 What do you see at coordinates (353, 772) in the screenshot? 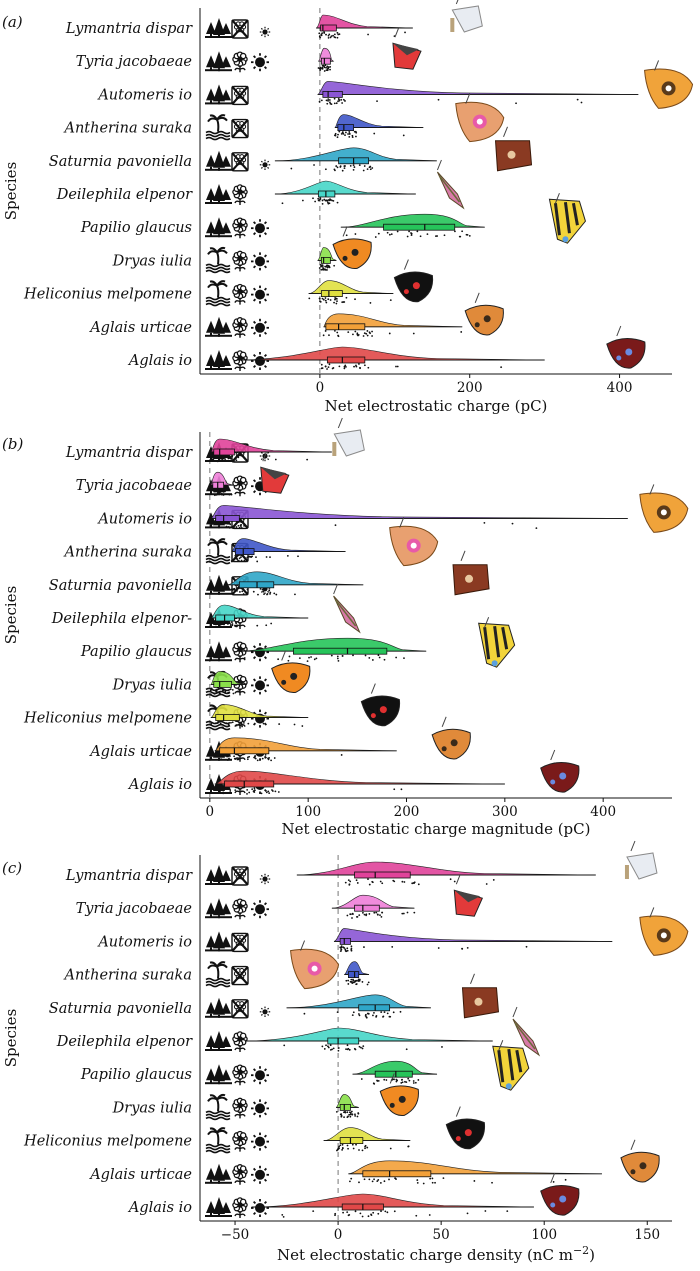
I see `species-row: Aglais io` at bounding box center [353, 772].